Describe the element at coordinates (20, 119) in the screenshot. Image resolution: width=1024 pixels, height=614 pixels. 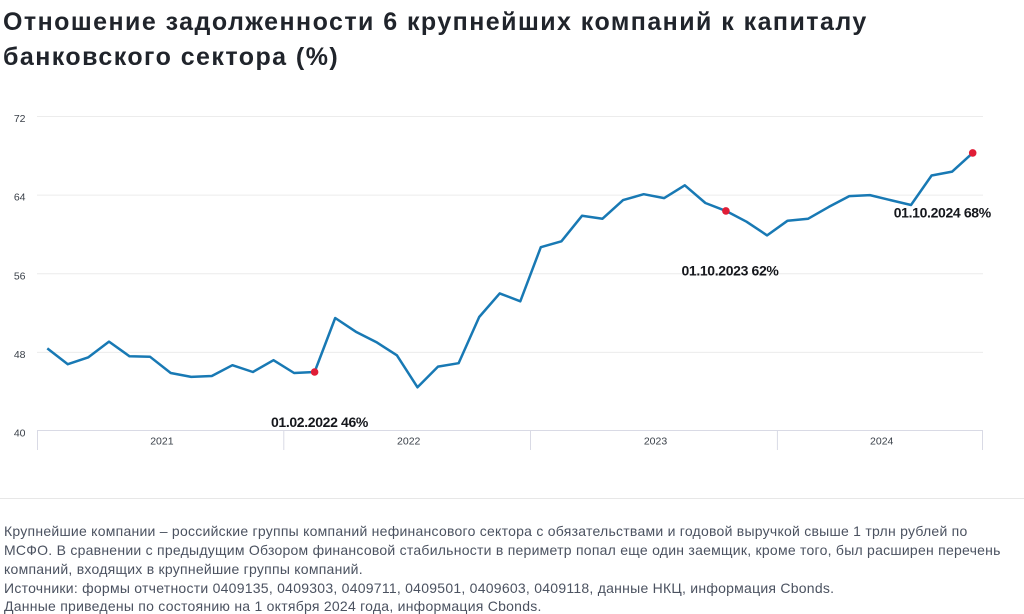
I see `svg-text: 72` at that location.